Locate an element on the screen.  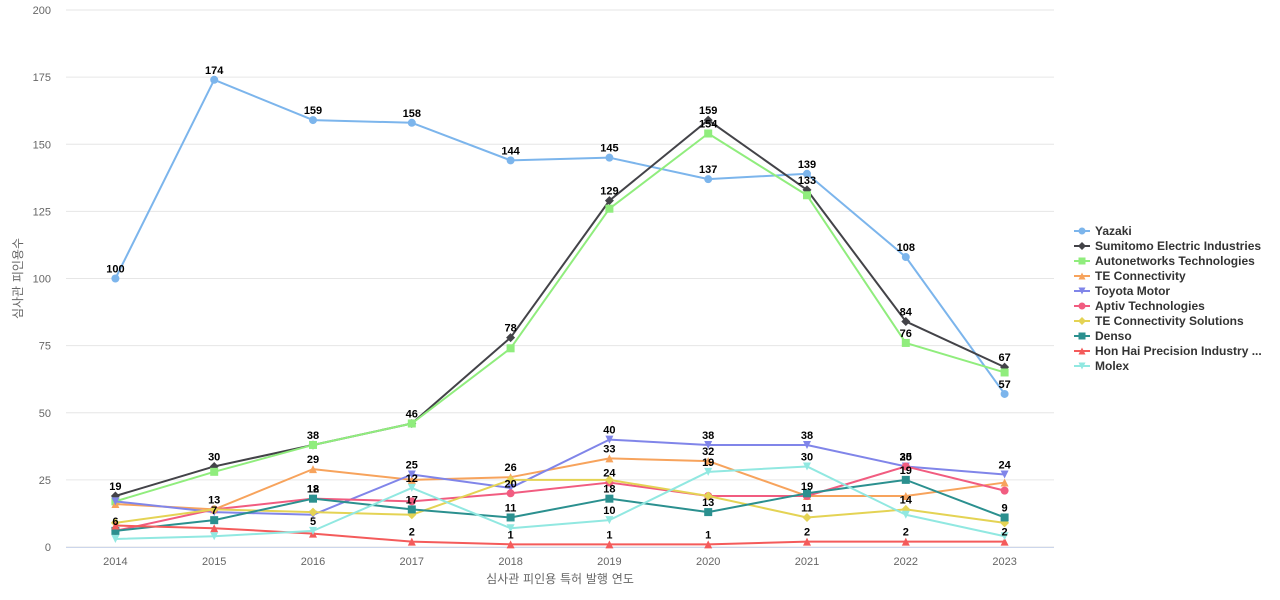
legend-item-aptiv-technologies: Aptiv Technologies is located at coordinates (1139, 306).